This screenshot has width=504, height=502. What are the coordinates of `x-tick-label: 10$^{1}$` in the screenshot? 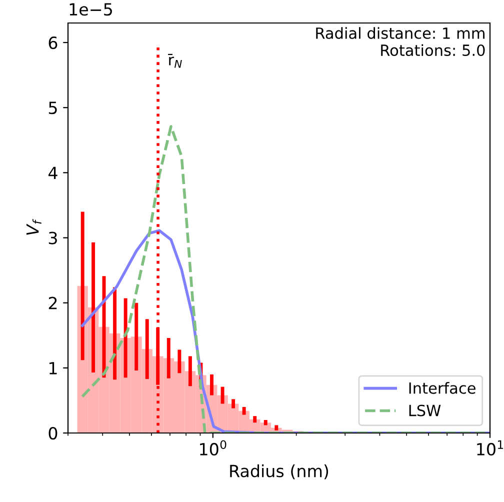 It's located at (490, 448).